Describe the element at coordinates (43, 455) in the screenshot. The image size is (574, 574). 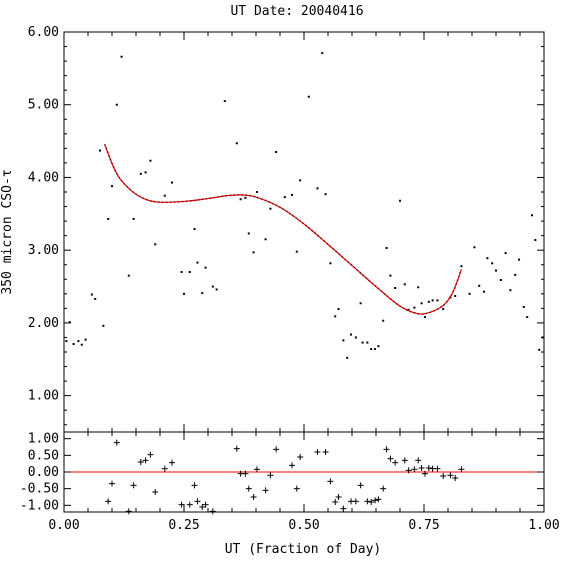
I see `residual-y-tick-label: 0.50` at that location.